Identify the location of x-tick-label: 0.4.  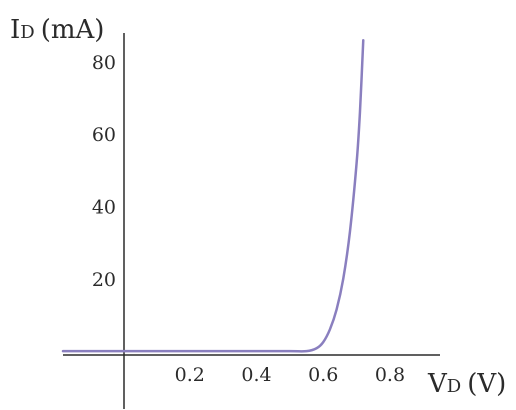
(256, 375).